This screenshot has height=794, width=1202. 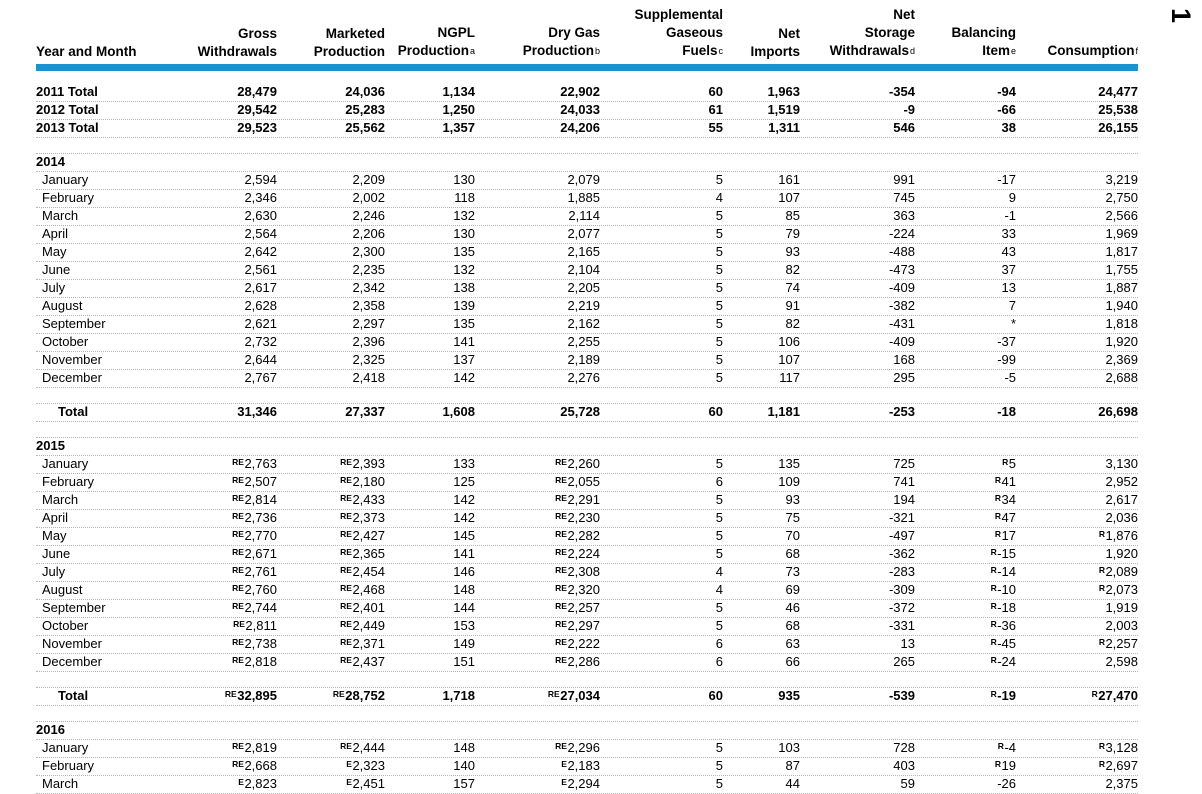 I want to click on data-cell: R47, so click(x=1005, y=517).